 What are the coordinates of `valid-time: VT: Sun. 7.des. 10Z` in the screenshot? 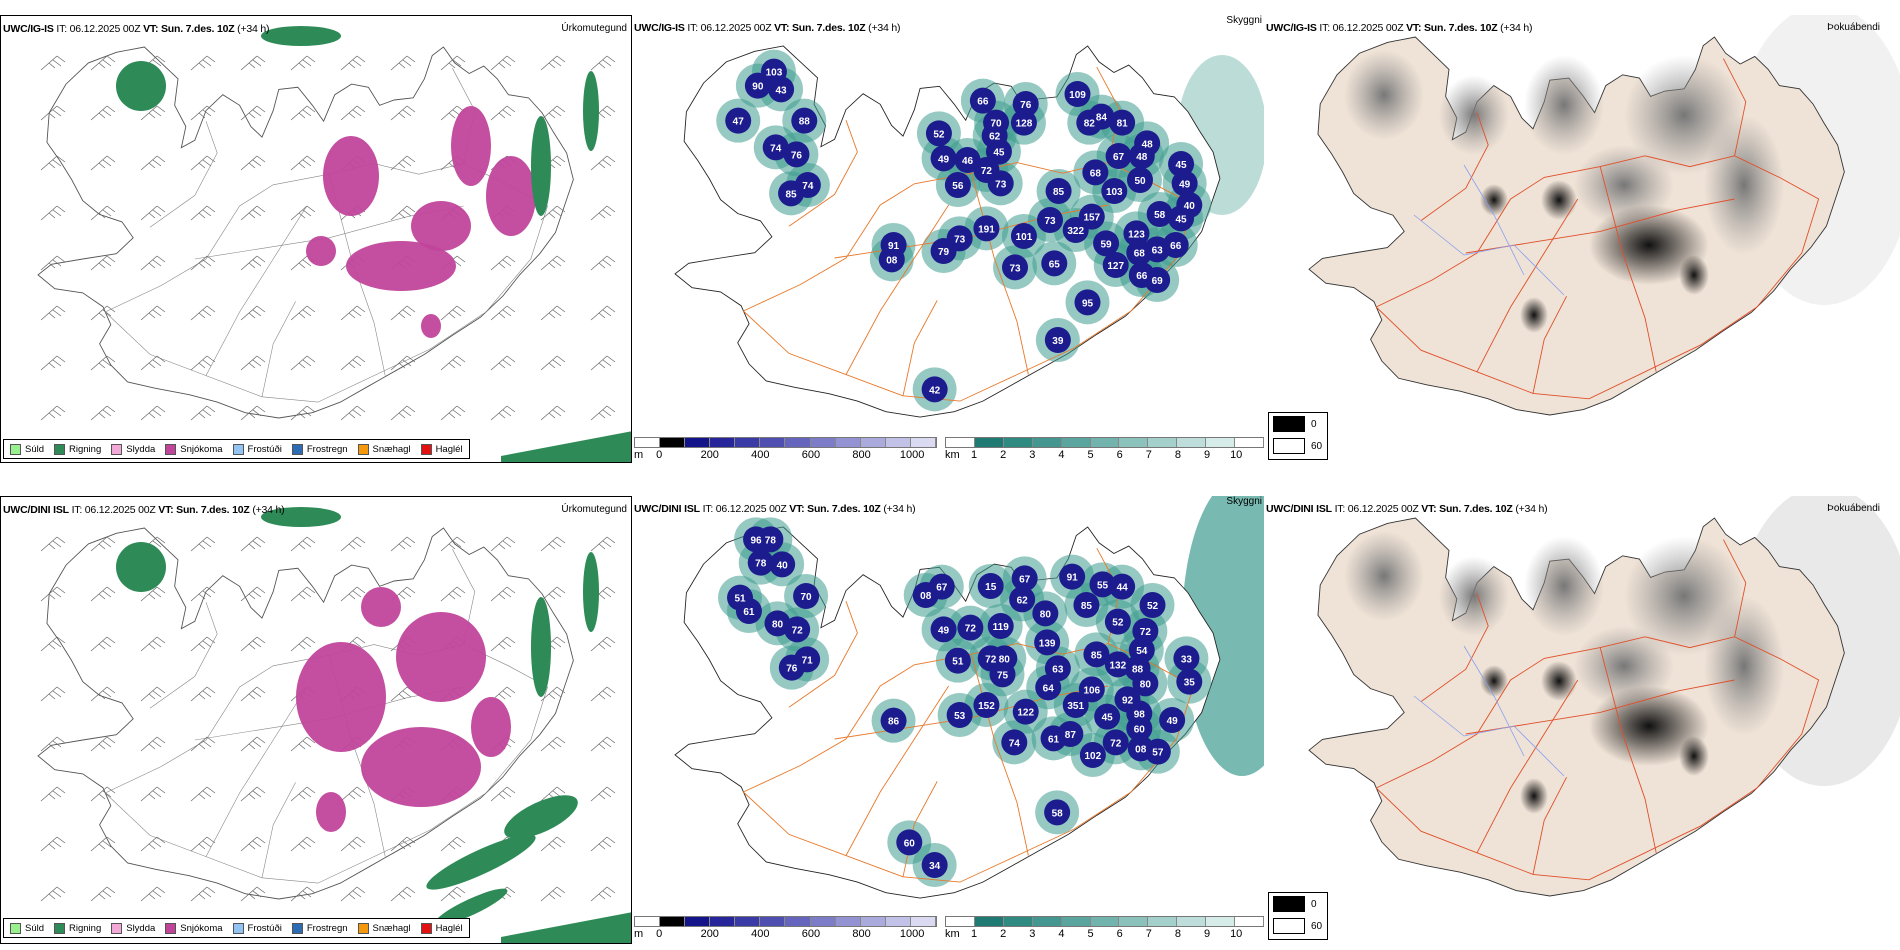 It's located at (1467, 509).